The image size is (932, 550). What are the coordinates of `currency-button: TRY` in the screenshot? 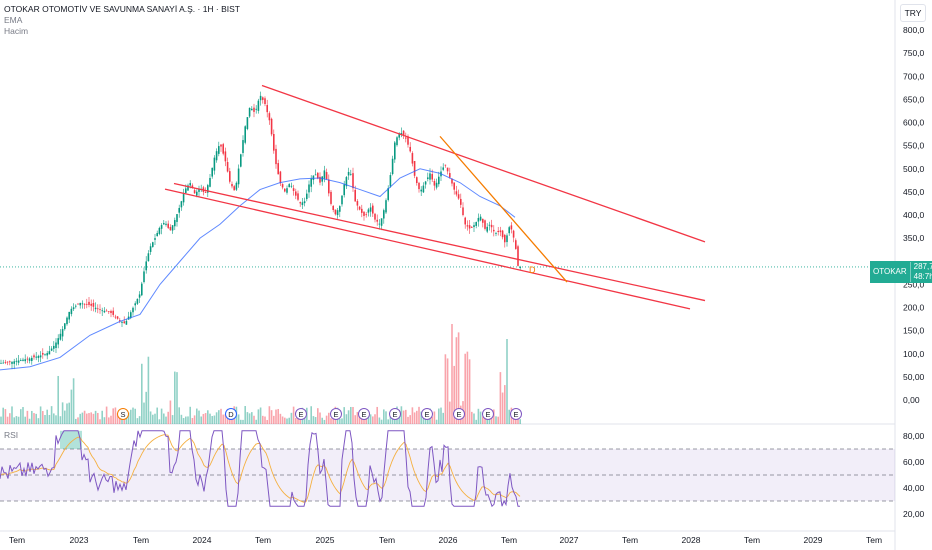 It's located at (913, 13).